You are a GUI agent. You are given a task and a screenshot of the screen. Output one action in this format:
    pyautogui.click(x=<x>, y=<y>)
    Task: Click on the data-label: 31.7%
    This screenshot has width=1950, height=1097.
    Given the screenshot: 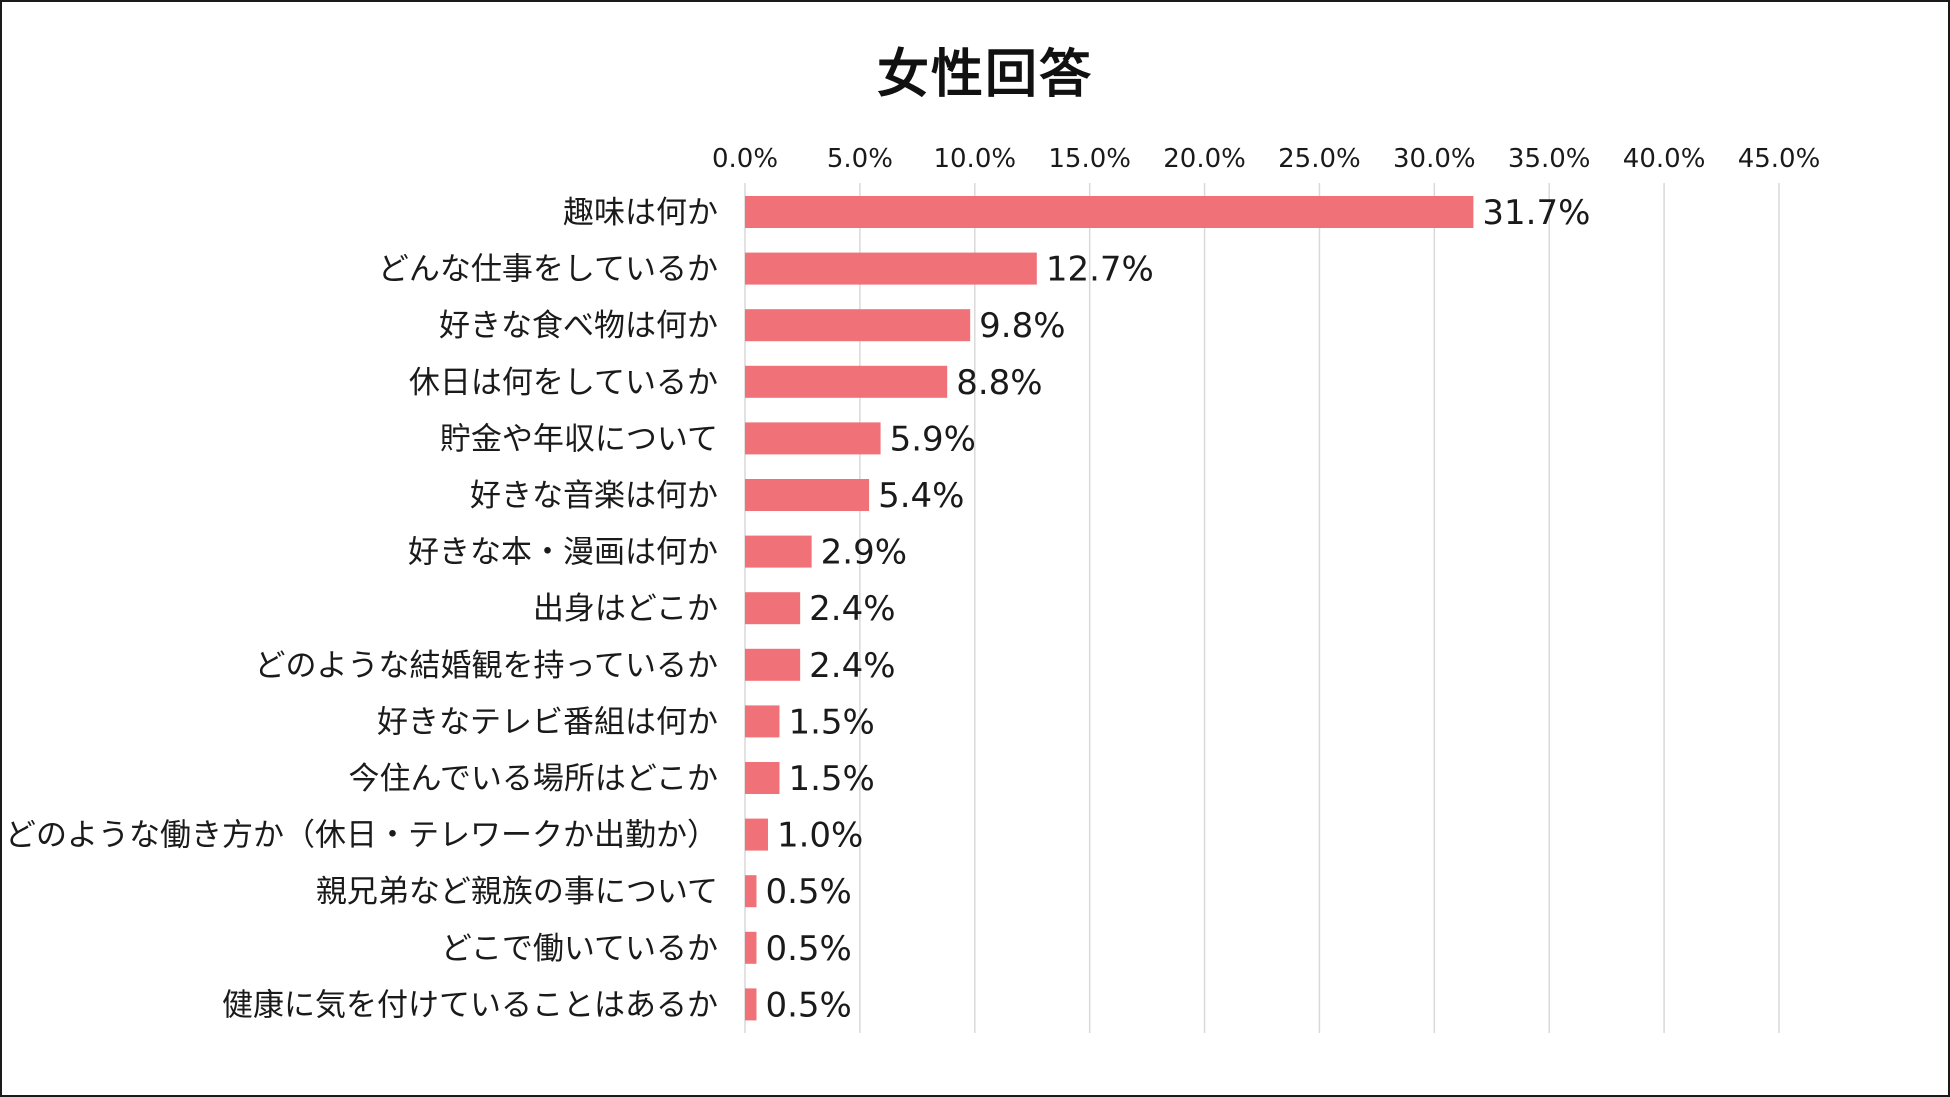 What is the action you would take?
    pyautogui.click(x=1536, y=213)
    